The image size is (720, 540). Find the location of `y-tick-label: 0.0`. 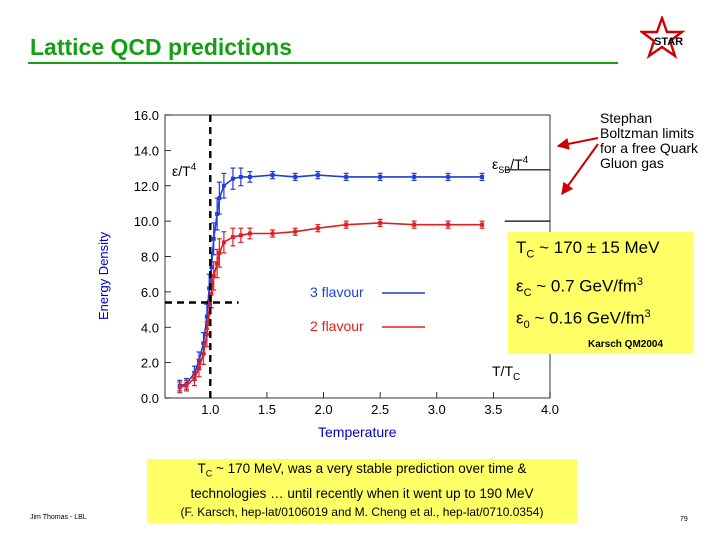

y-tick-label: 0.0 is located at coordinates (150, 398).